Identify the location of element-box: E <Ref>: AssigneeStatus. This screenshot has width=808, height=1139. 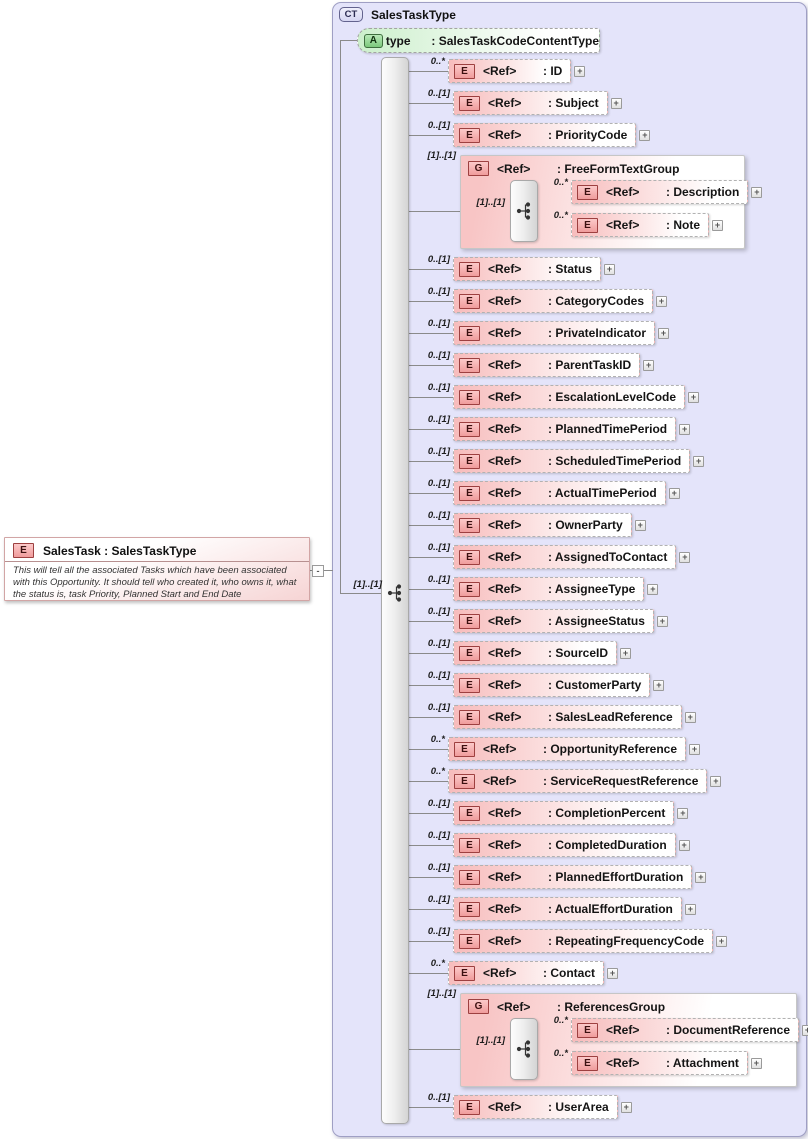
(553, 621).